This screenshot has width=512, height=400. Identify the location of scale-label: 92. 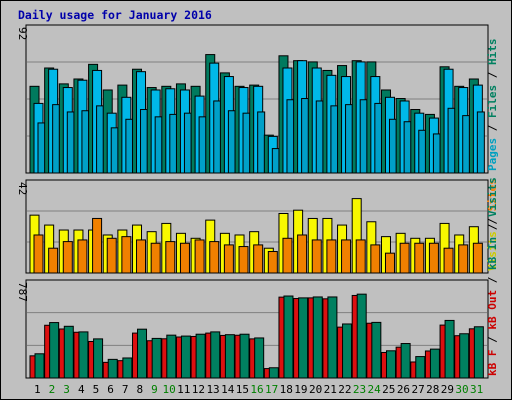
(22, 33).